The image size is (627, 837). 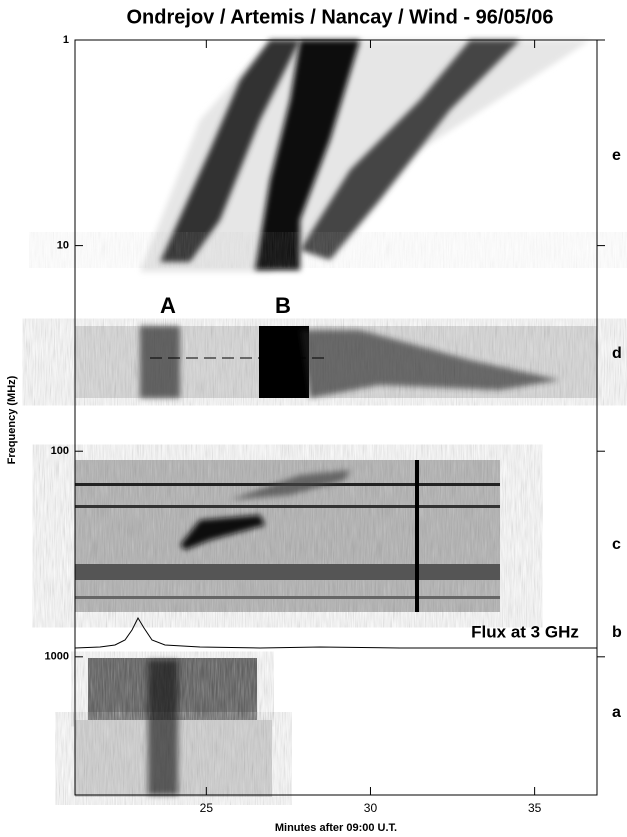 What do you see at coordinates (283, 305) in the screenshot?
I see `annotation: B` at bounding box center [283, 305].